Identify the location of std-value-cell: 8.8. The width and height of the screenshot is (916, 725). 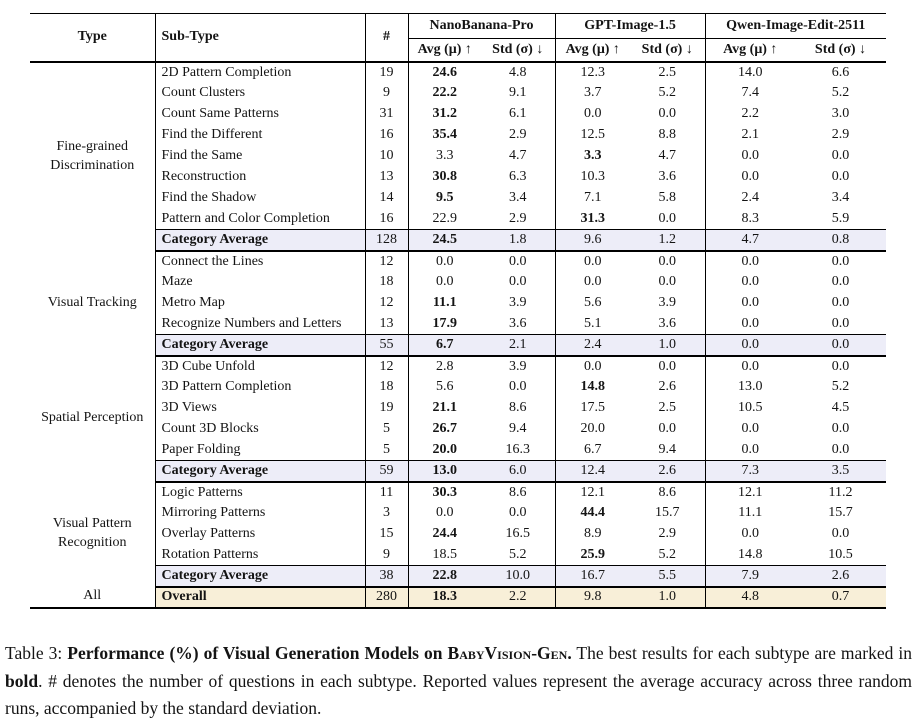
(668, 135).